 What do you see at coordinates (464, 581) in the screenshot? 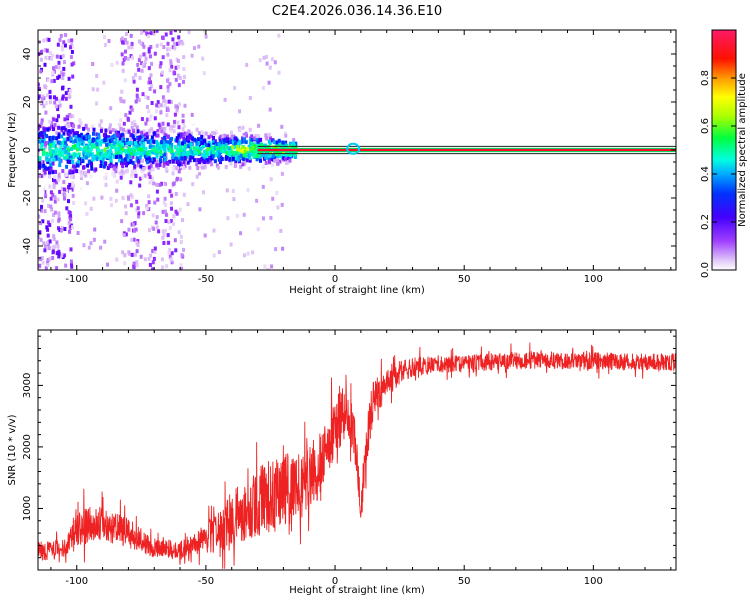
I see `x-tick-label: 50` at bounding box center [464, 581].